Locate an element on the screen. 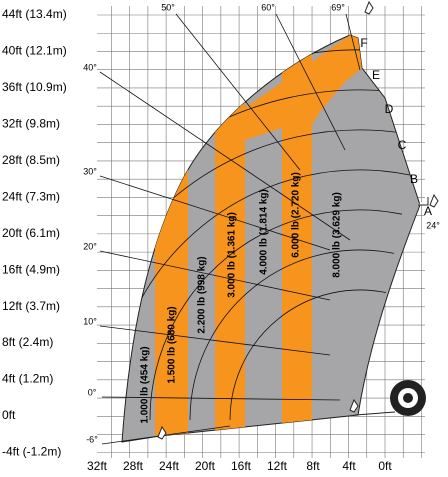  y-axis-label: 8ft (2.4m) is located at coordinates (27, 342).